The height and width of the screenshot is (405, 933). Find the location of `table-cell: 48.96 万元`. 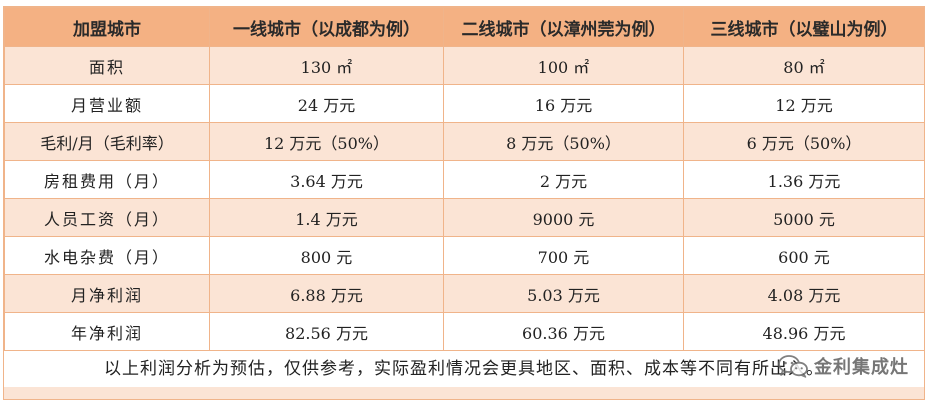

table-cell: 48.96 万元 is located at coordinates (804, 331).